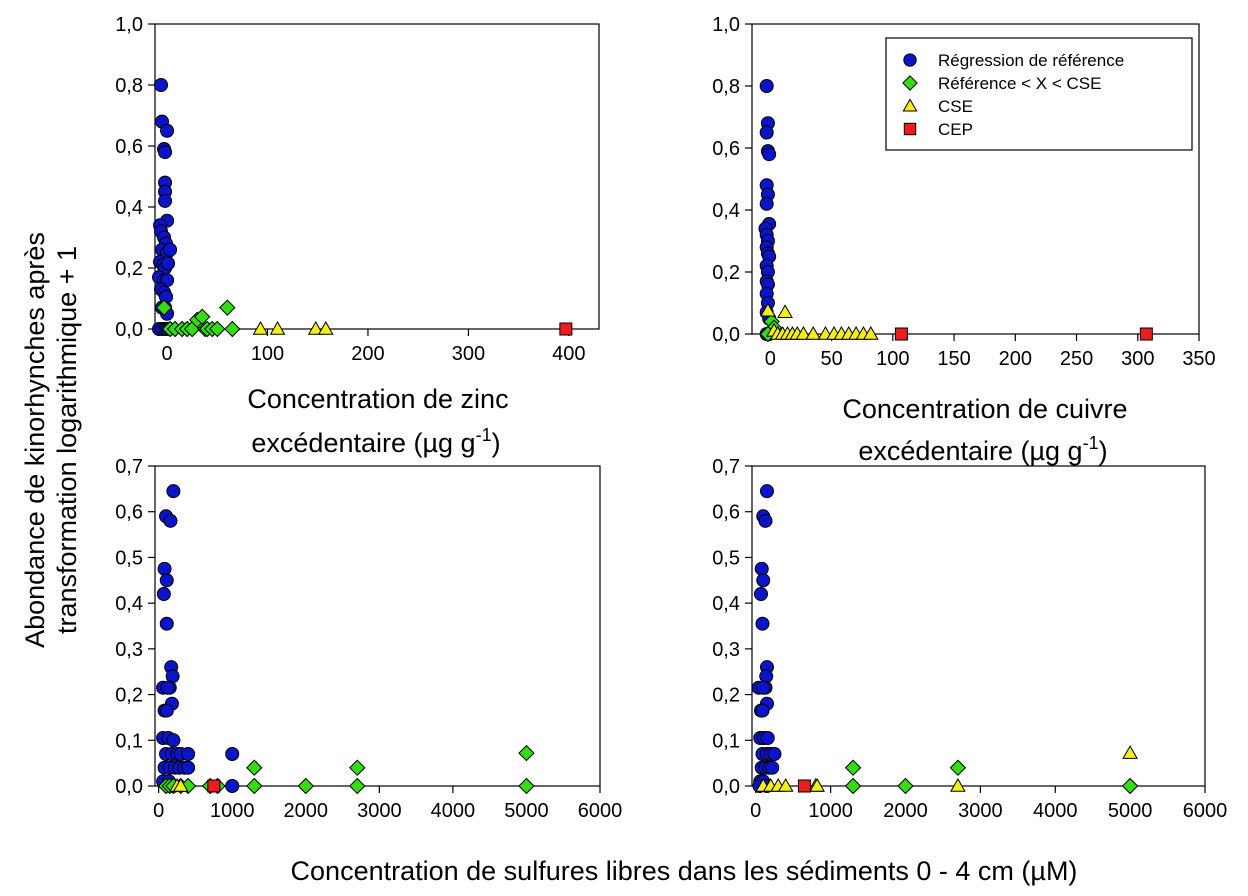  Describe the element at coordinates (1137, 359) in the screenshot. I see `x-tick-label: 300` at that location.